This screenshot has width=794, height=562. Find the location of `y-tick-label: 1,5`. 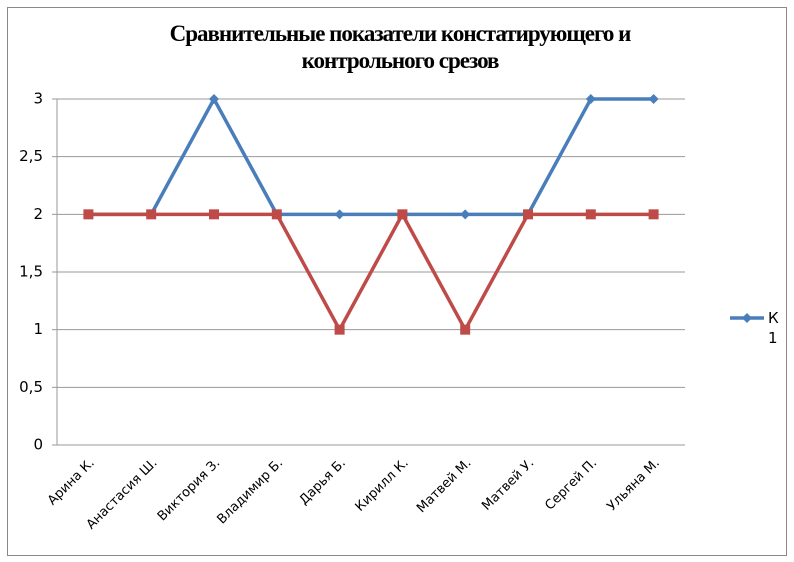

y-tick-label: 1,5 is located at coordinates (31, 272).